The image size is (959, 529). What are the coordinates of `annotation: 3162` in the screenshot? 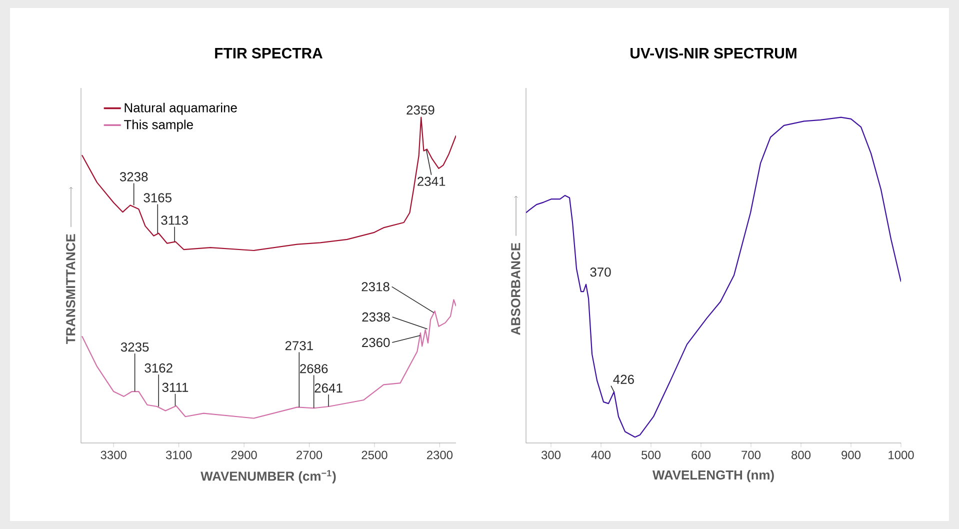 It's located at (158, 368).